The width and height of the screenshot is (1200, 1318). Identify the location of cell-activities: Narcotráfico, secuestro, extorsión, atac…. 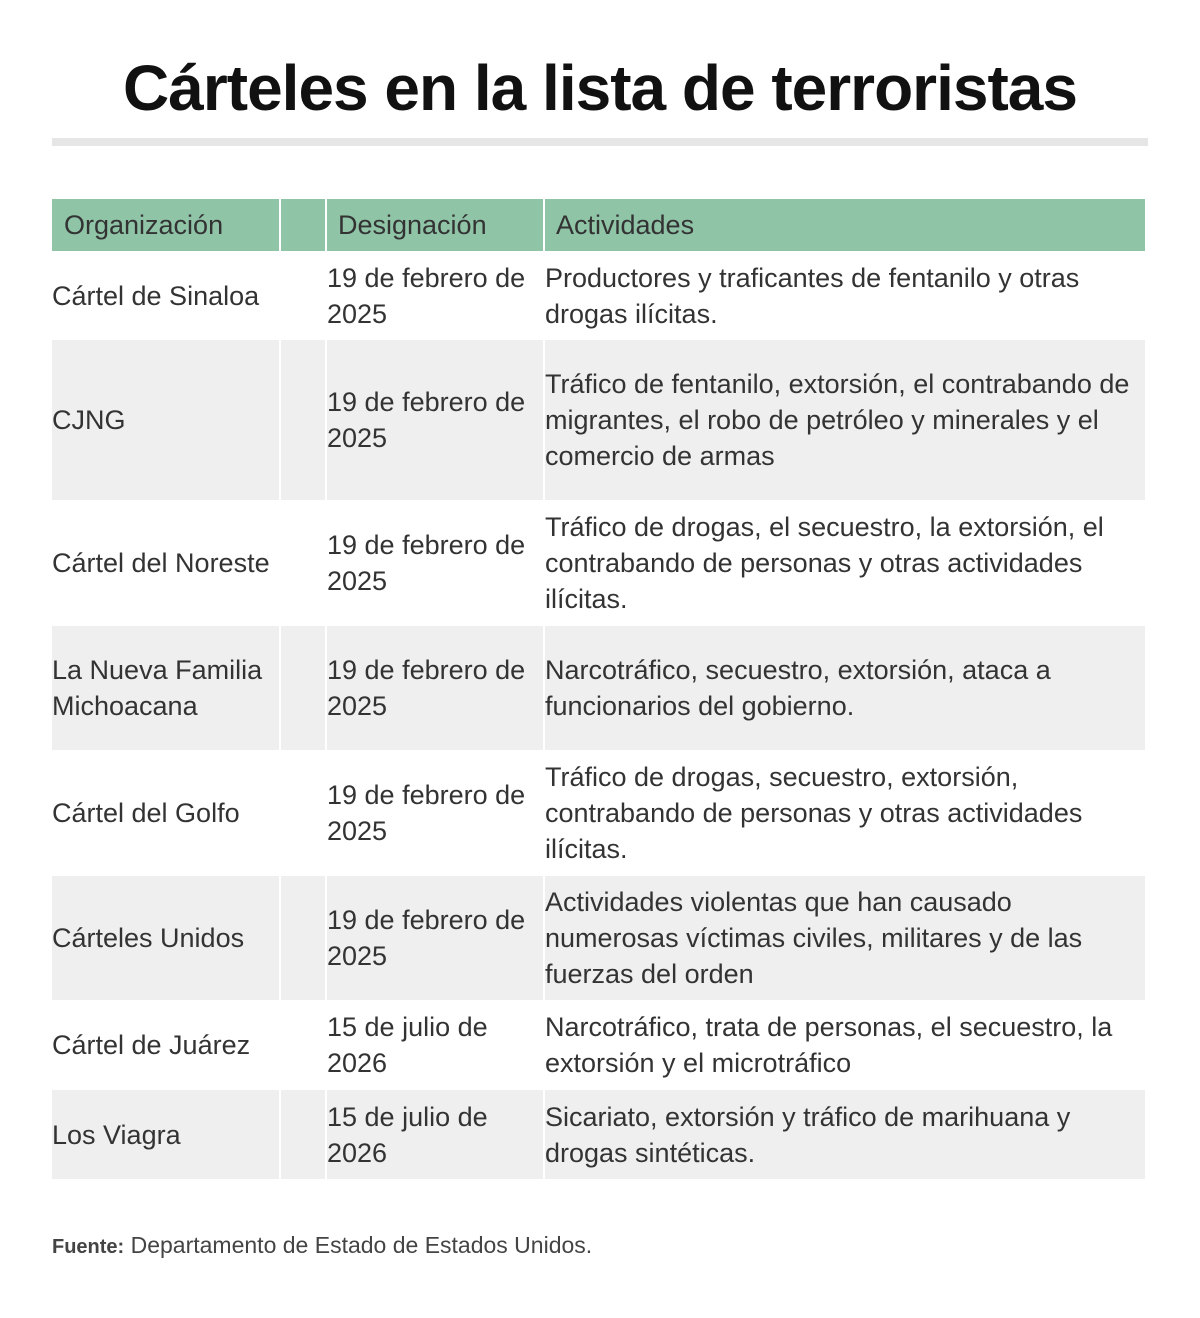
(845, 688).